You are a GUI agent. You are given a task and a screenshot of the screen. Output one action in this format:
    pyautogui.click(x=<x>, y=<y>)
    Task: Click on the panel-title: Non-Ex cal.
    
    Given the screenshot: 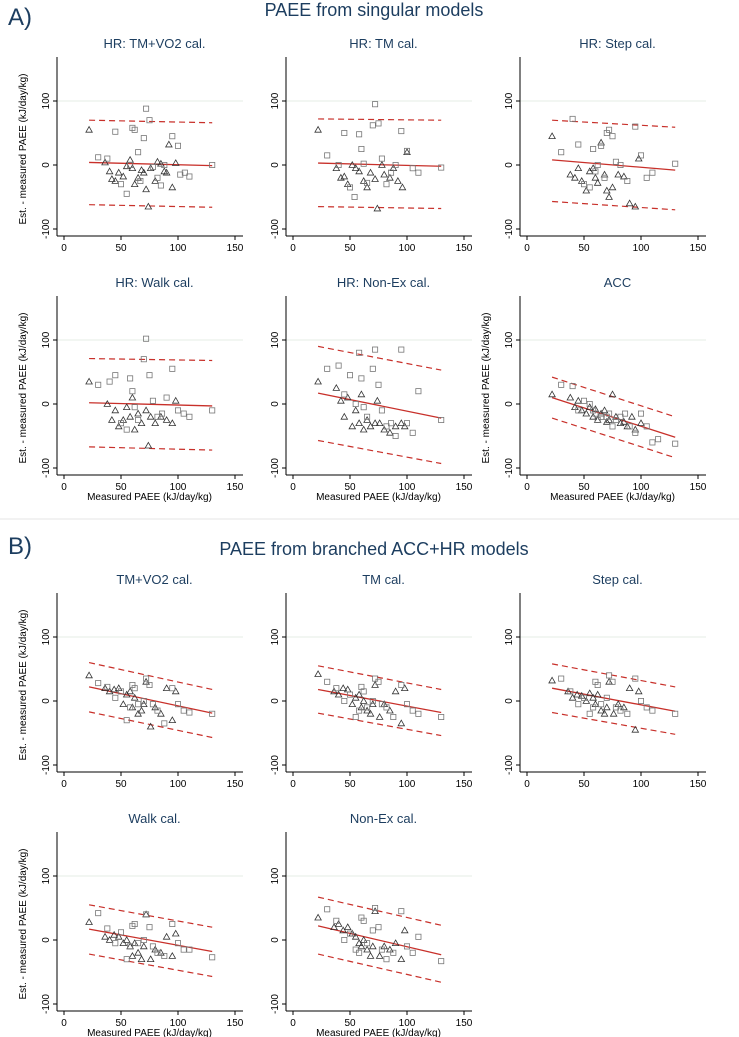 What is the action you would take?
    pyautogui.click(x=383, y=818)
    